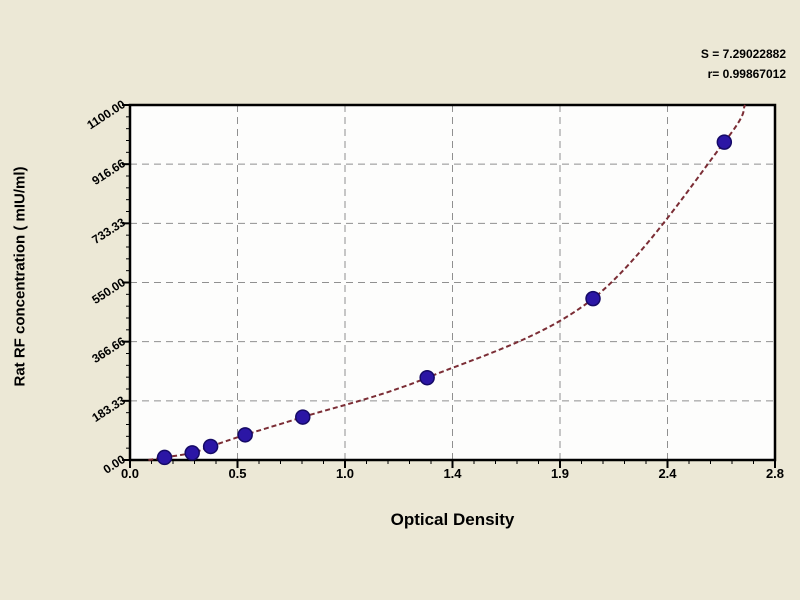 The image size is (800, 600). What do you see at coordinates (743, 64) in the screenshot?
I see `fit-annotation: S = 7.29022882 r= 0.99867012` at bounding box center [743, 64].